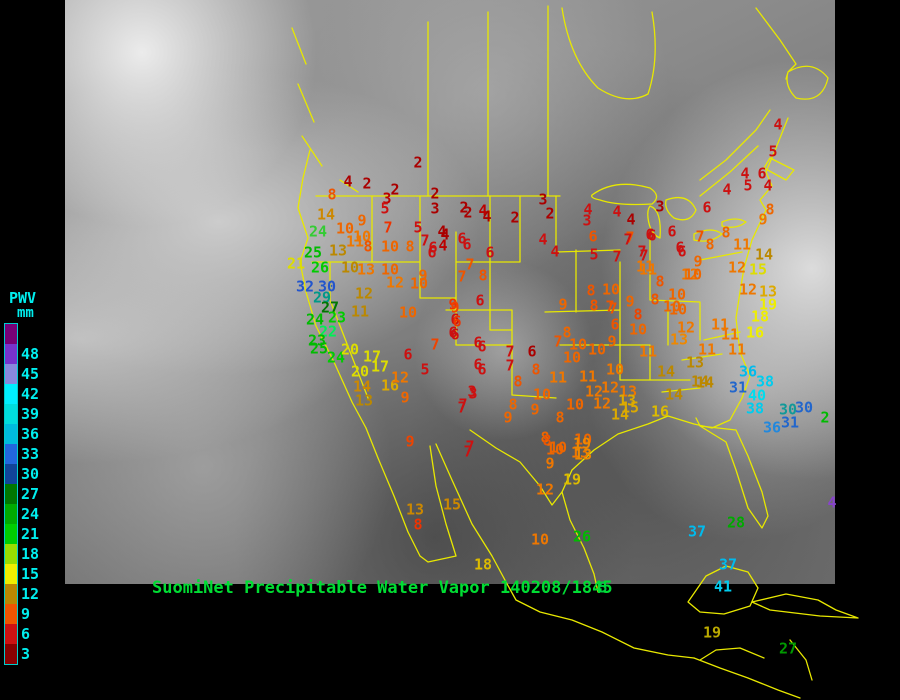  Describe the element at coordinates (30, 394) in the screenshot. I see `legend-value-label: 42` at that location.